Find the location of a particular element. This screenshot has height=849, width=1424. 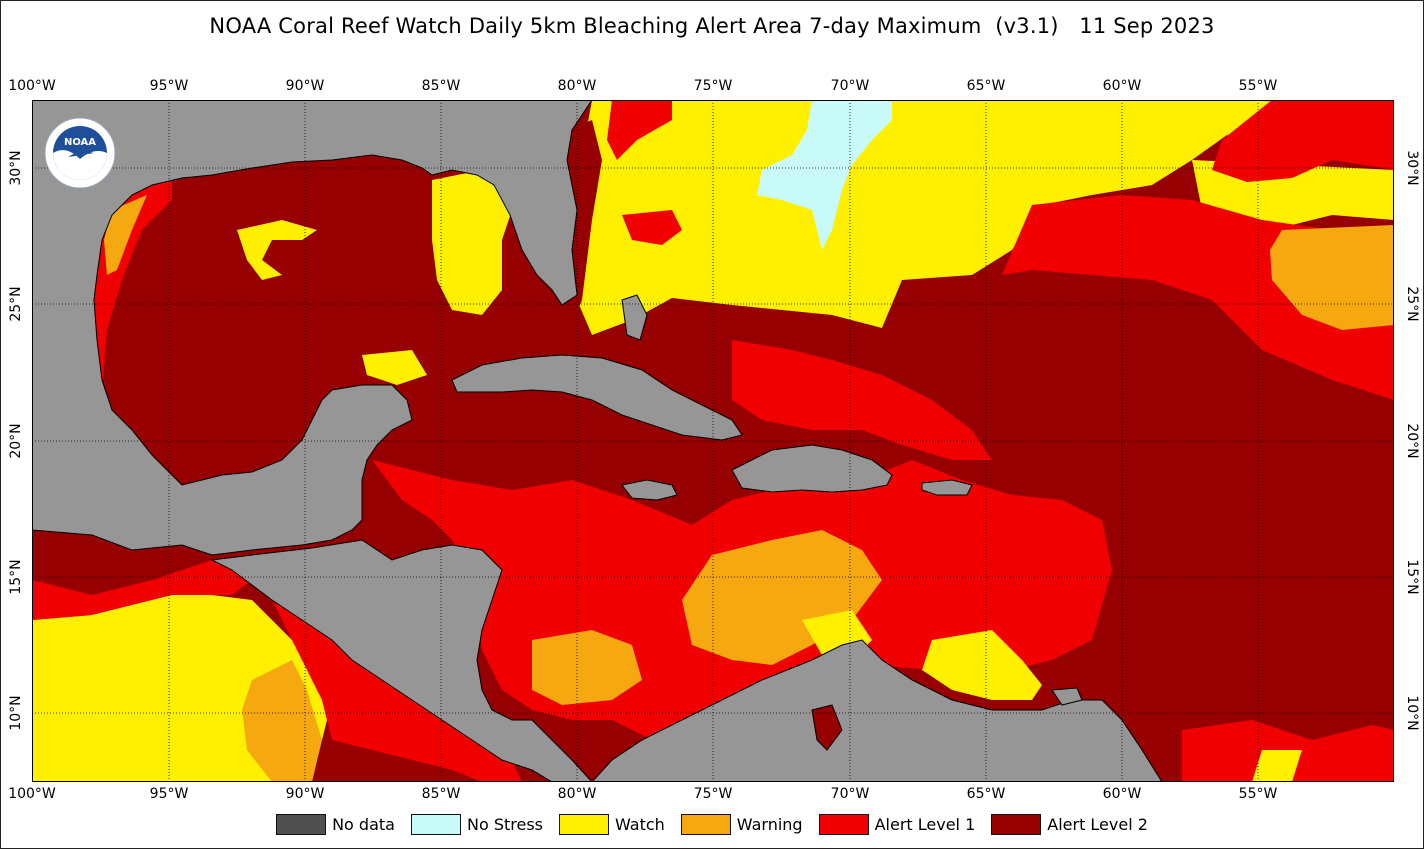

warning-region-pacific is located at coordinates (282, 721).